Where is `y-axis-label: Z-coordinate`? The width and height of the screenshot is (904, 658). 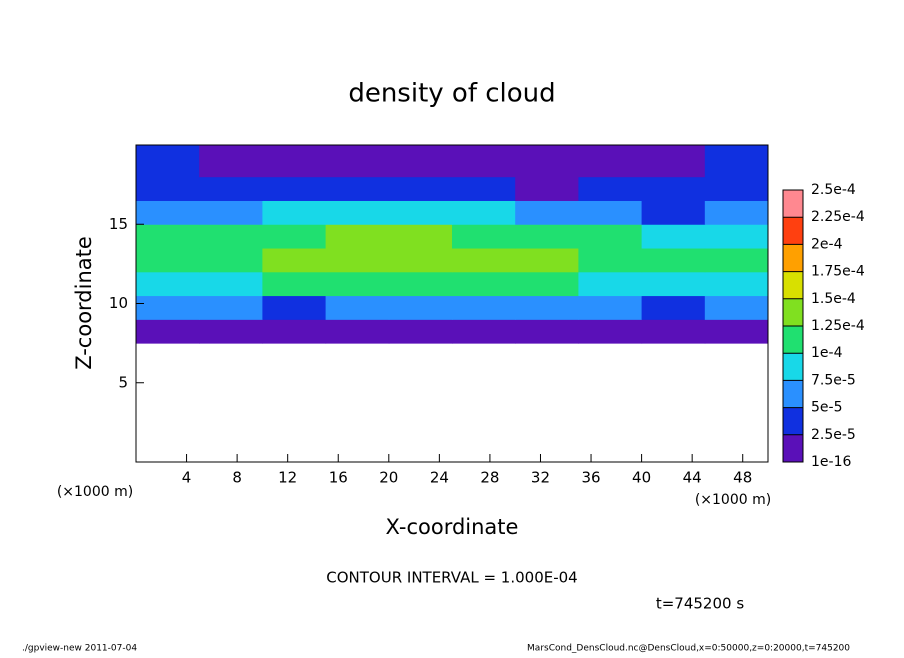 y-axis-label: Z-coordinate is located at coordinates (84, 303).